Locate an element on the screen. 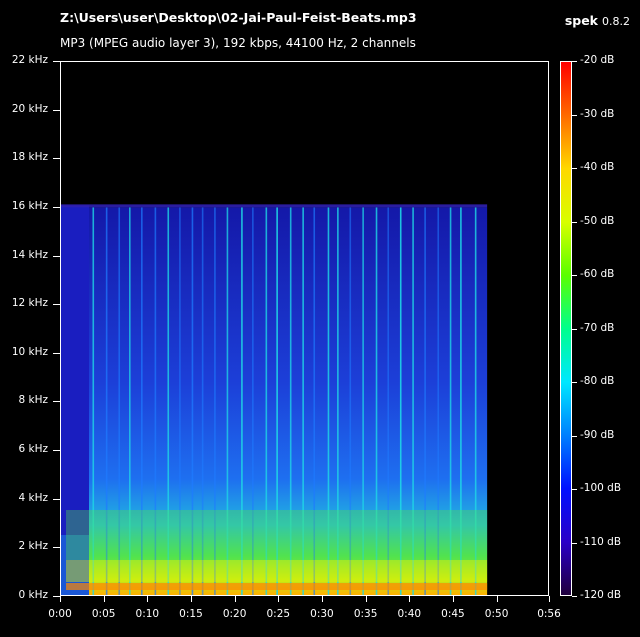 This screenshot has height=637, width=640. frequency-tick-label: 0 kHz is located at coordinates (33, 595).